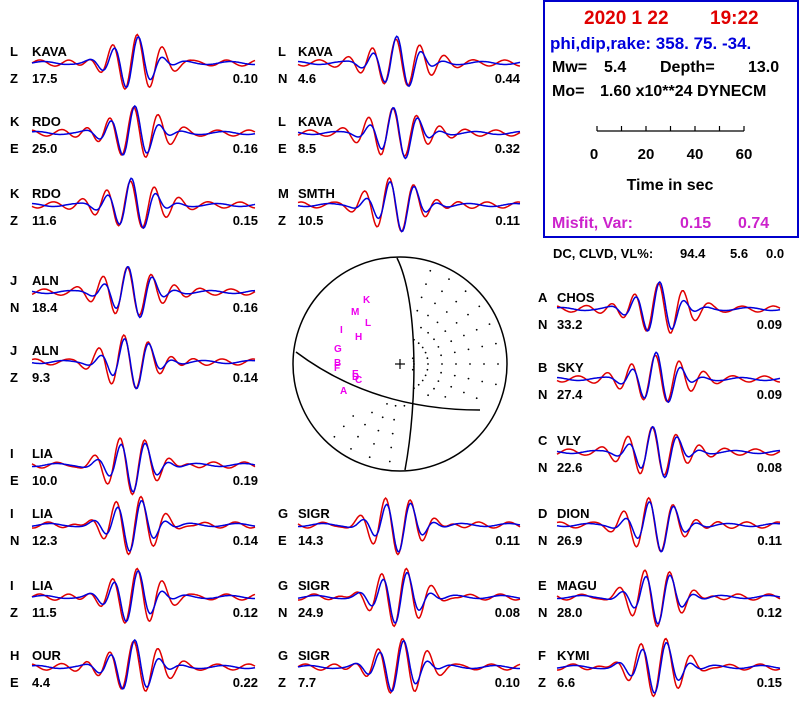  Describe the element at coordinates (671, 119) in the screenshot. I see `header-frame` at that location.